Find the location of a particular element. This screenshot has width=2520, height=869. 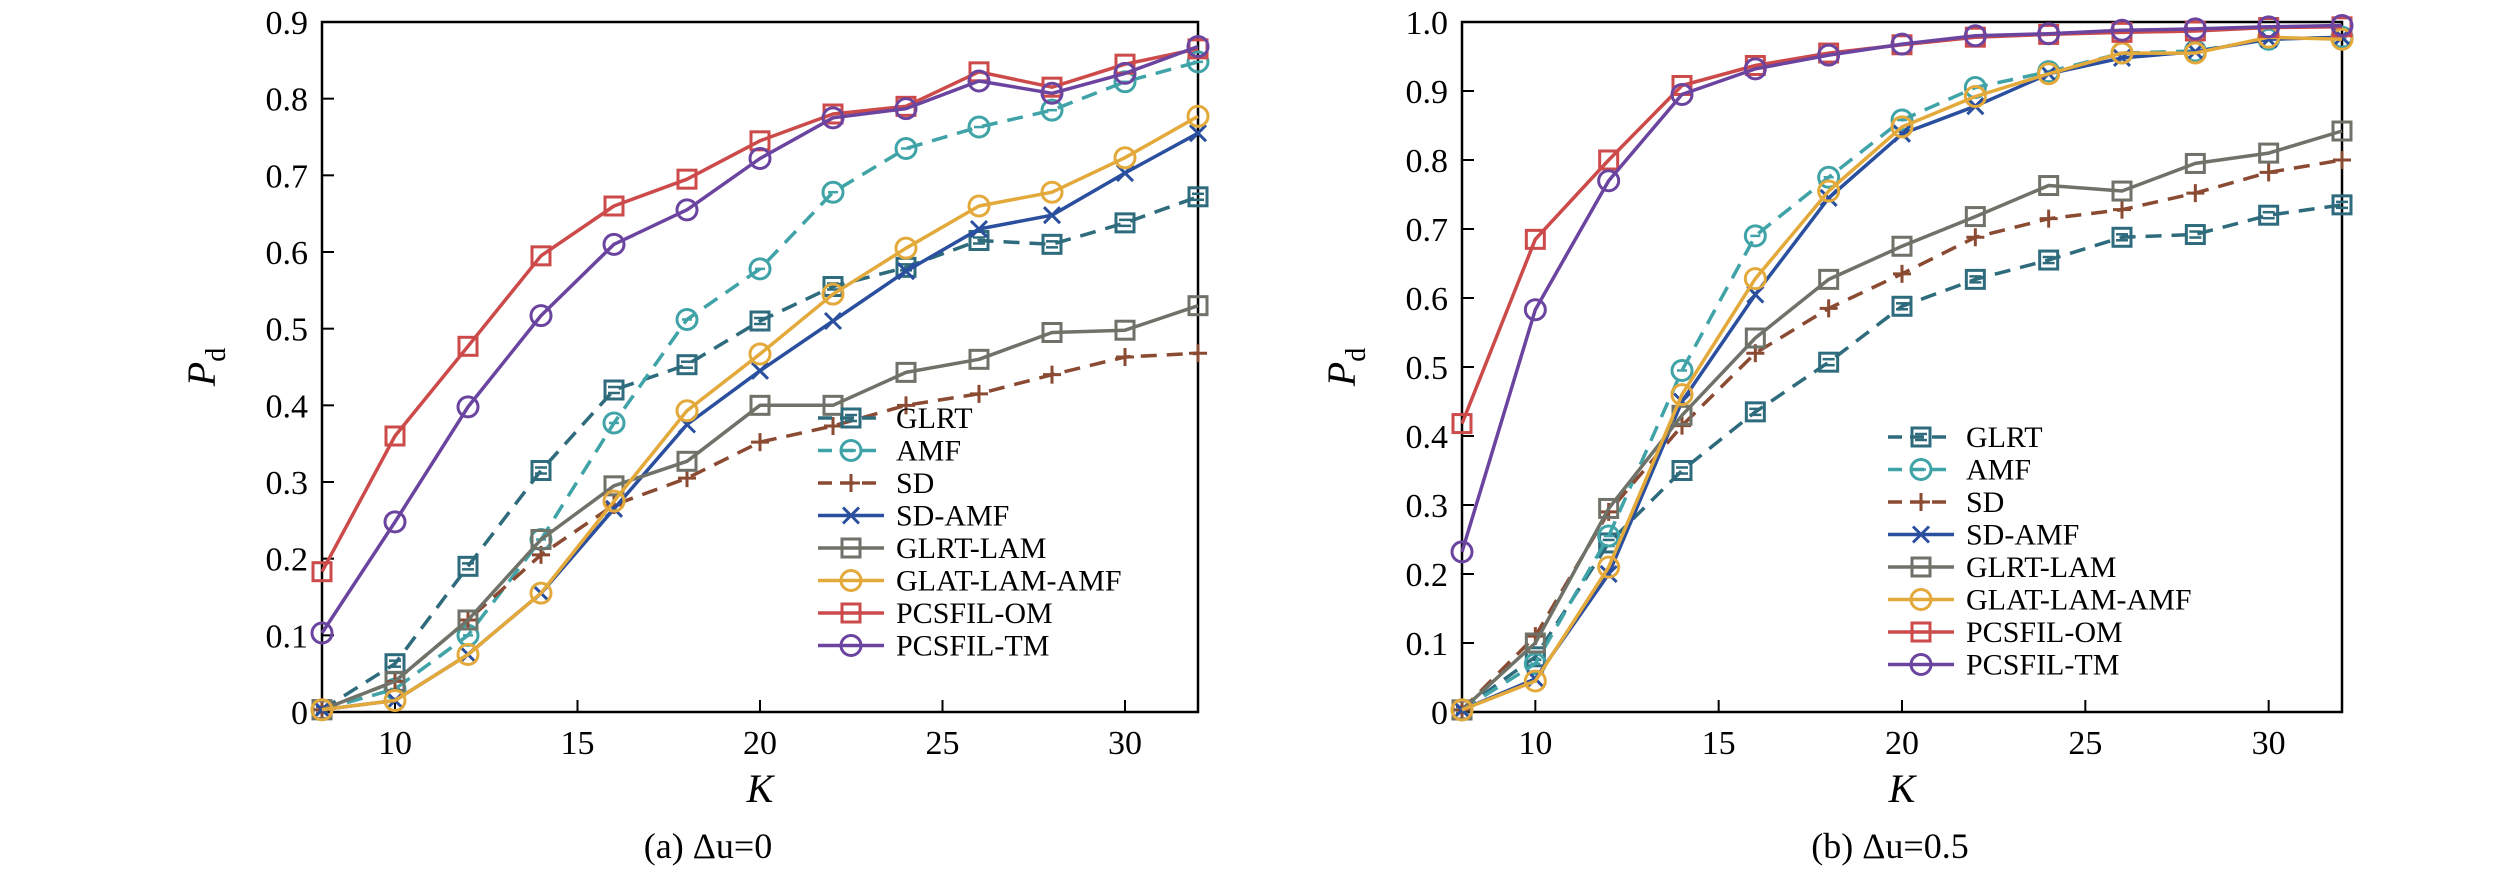

x-tick-label: 10 is located at coordinates (395, 743).